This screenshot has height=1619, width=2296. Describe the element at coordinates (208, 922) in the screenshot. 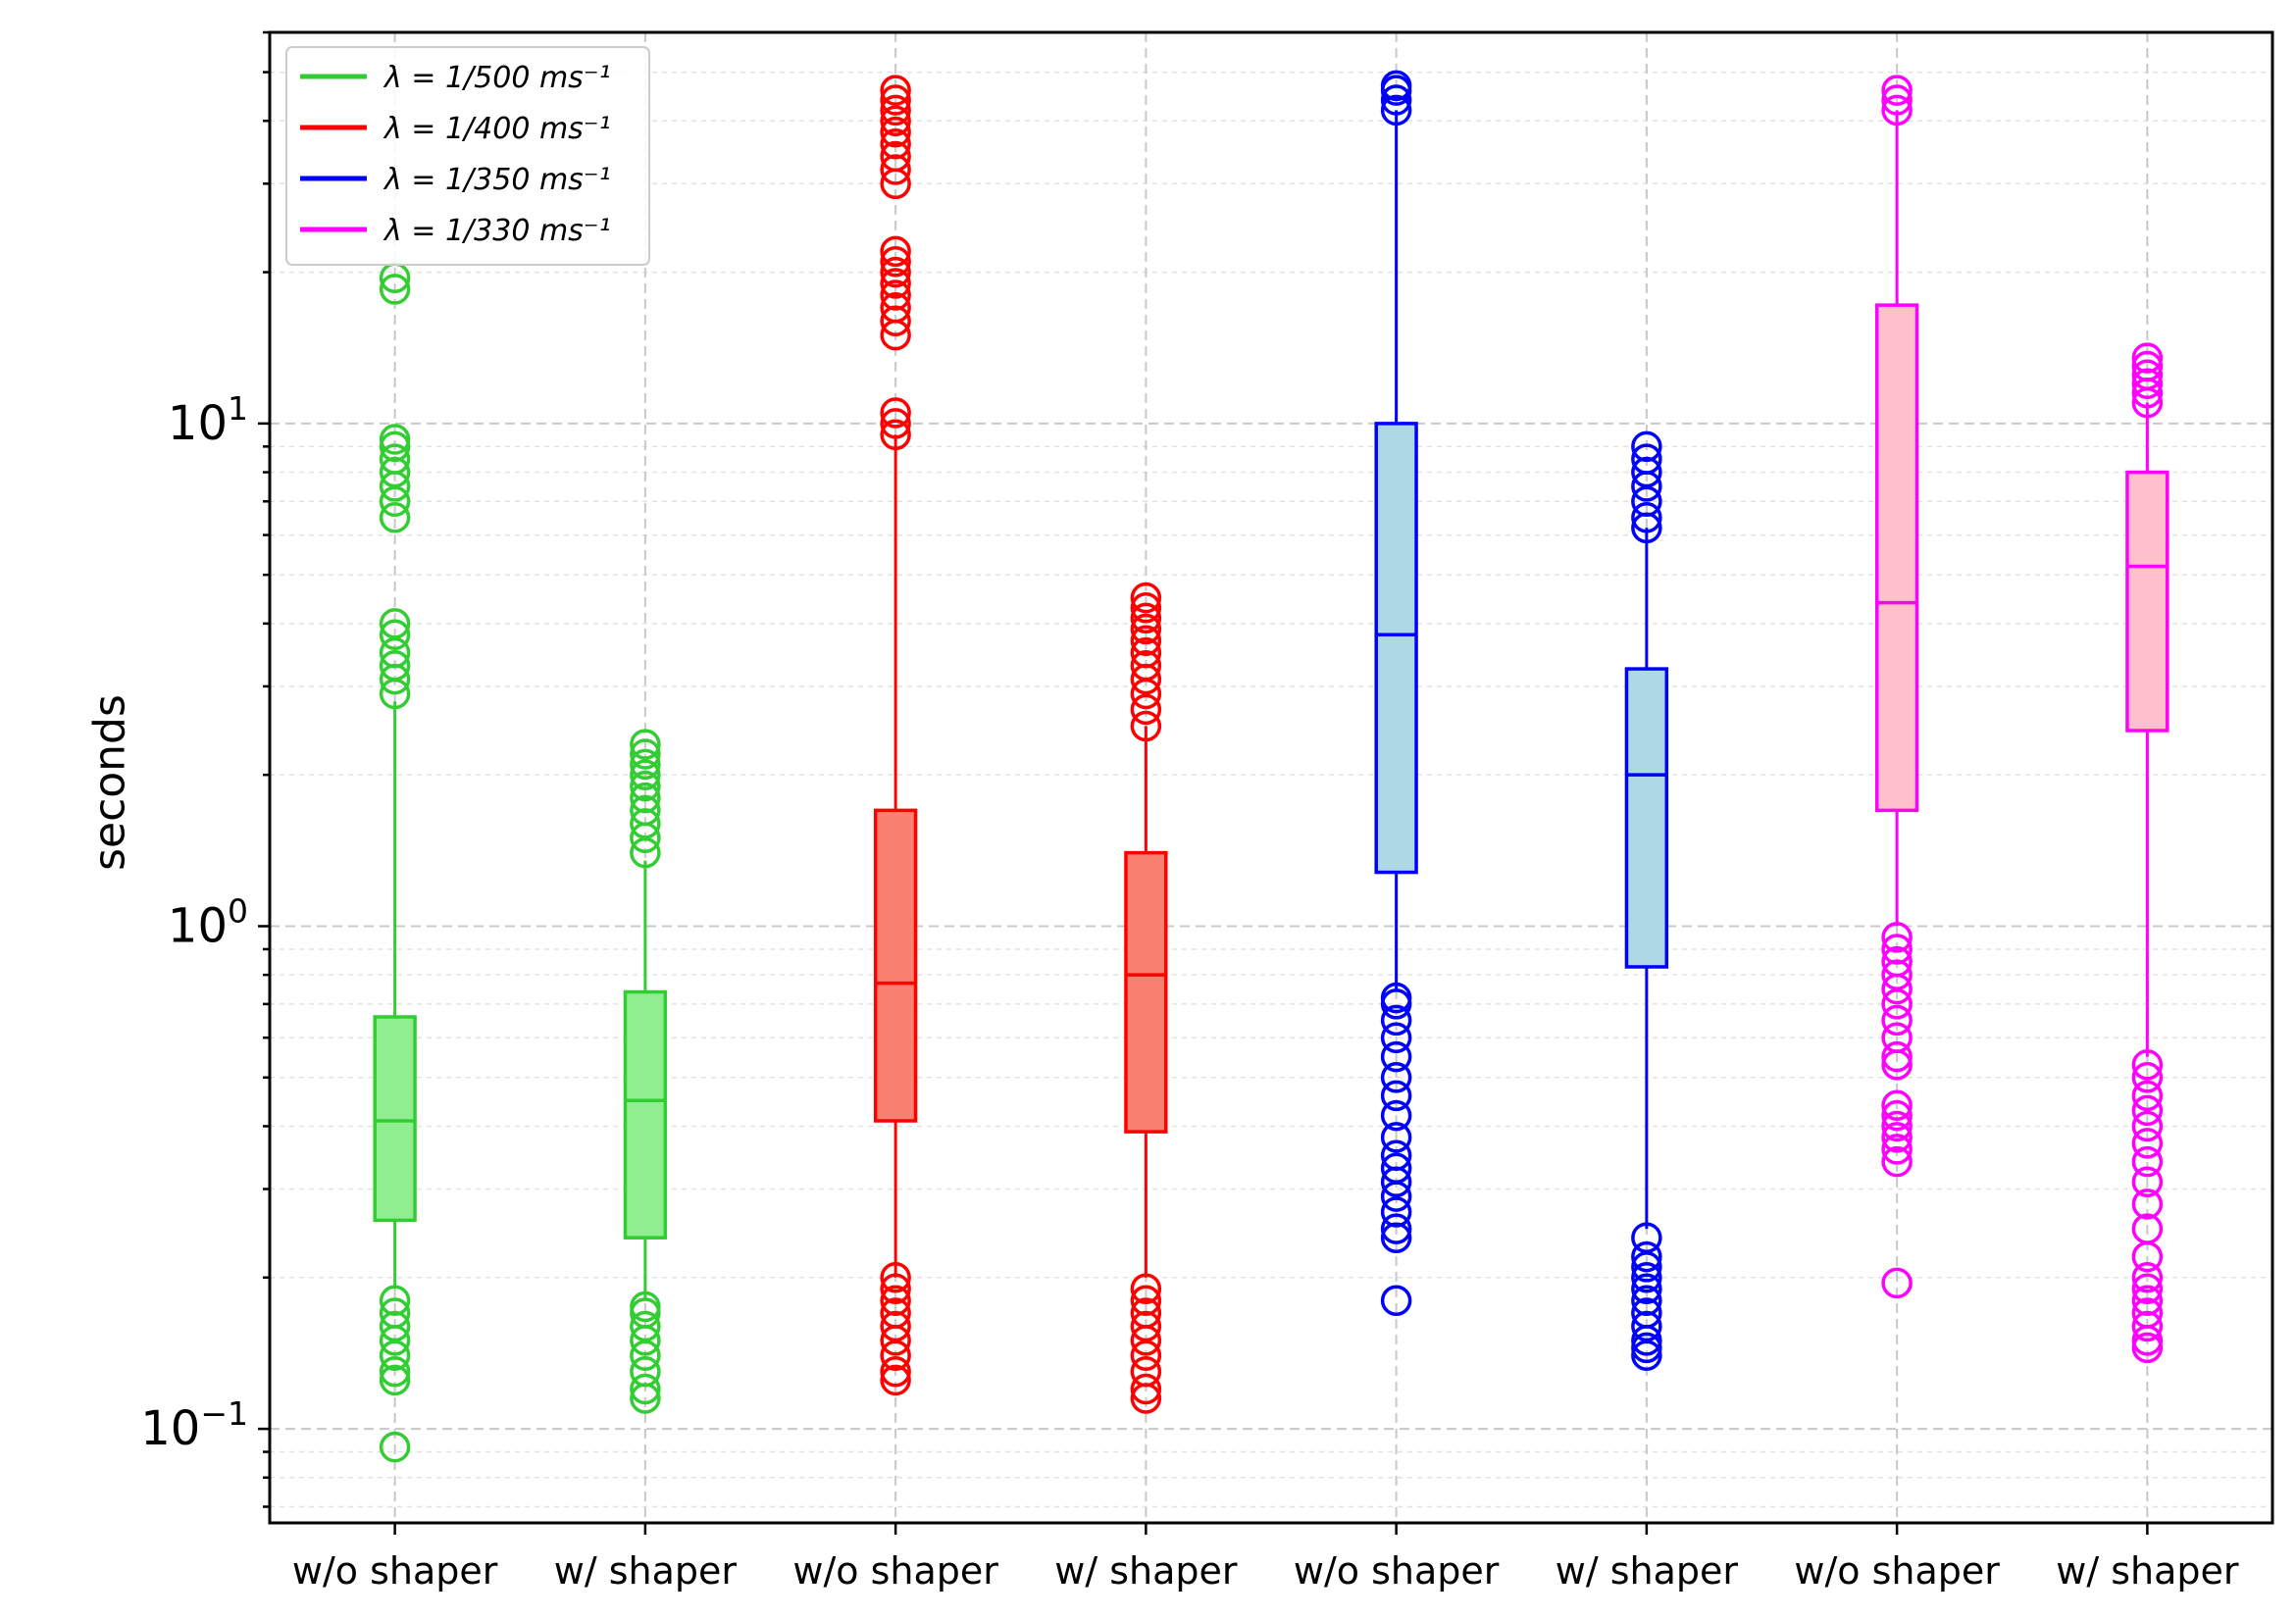

I see `y-tick-label: 100` at that location.